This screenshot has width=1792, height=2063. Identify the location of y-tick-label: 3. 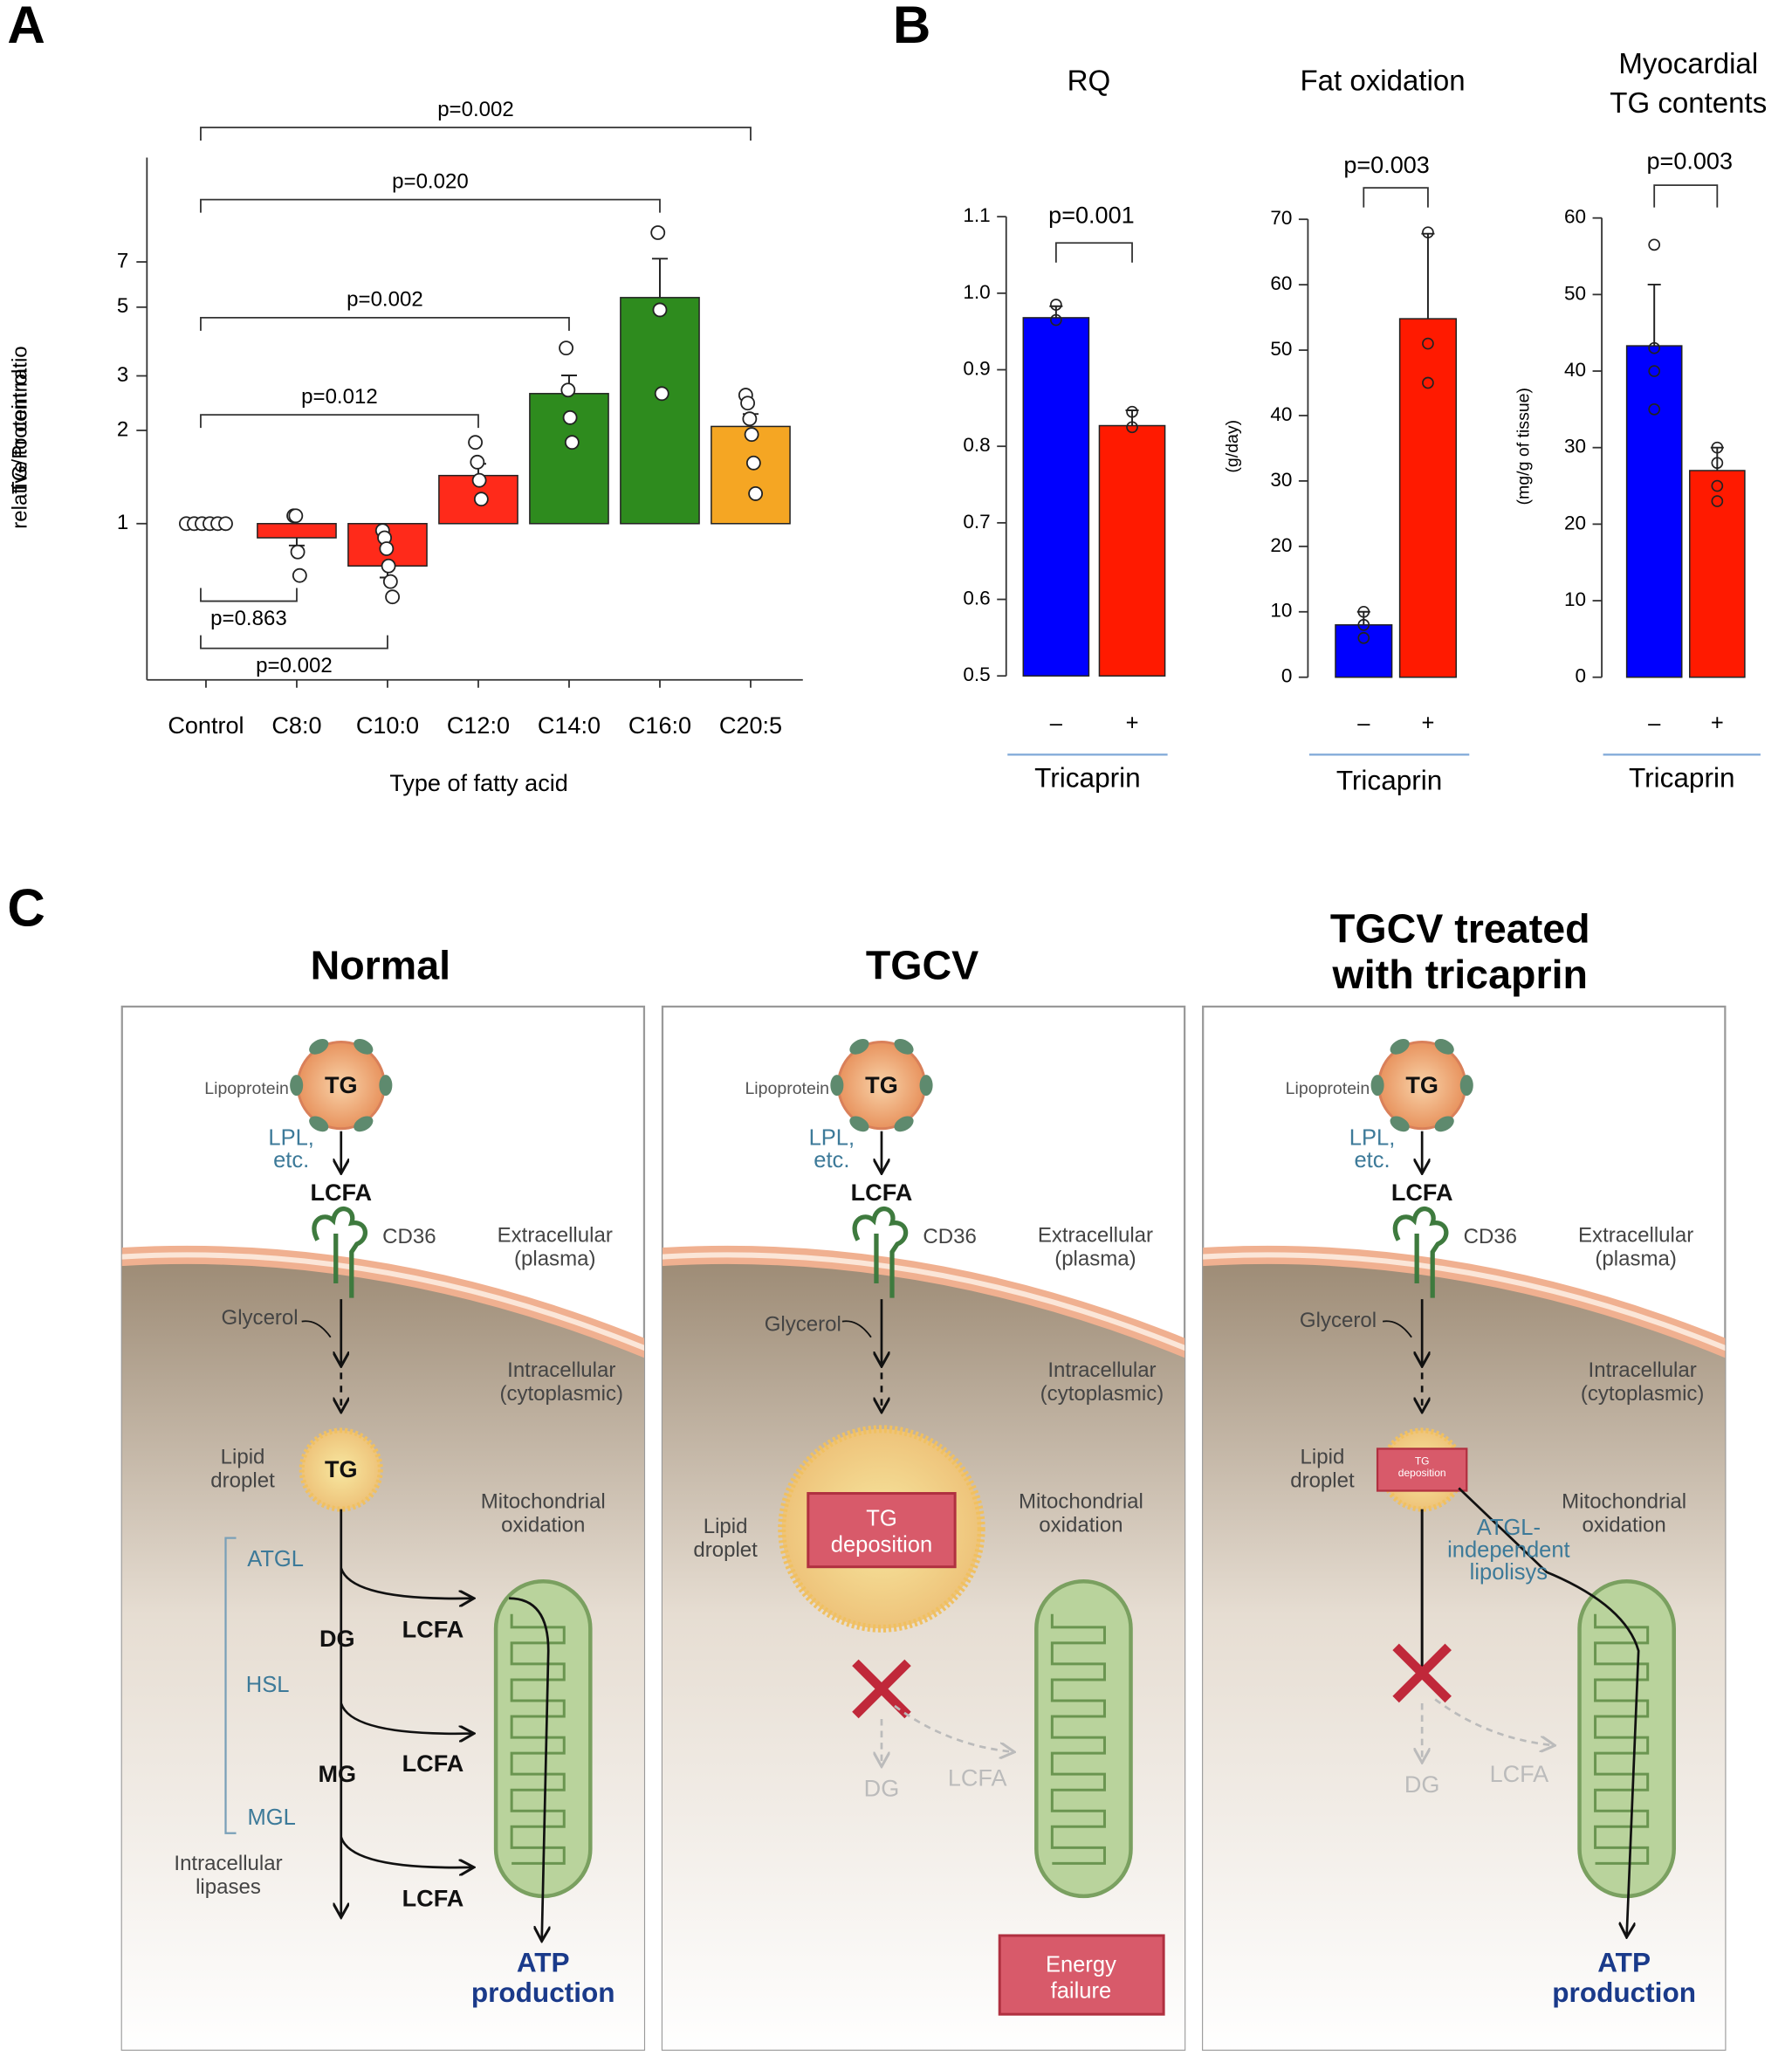
(122, 375).